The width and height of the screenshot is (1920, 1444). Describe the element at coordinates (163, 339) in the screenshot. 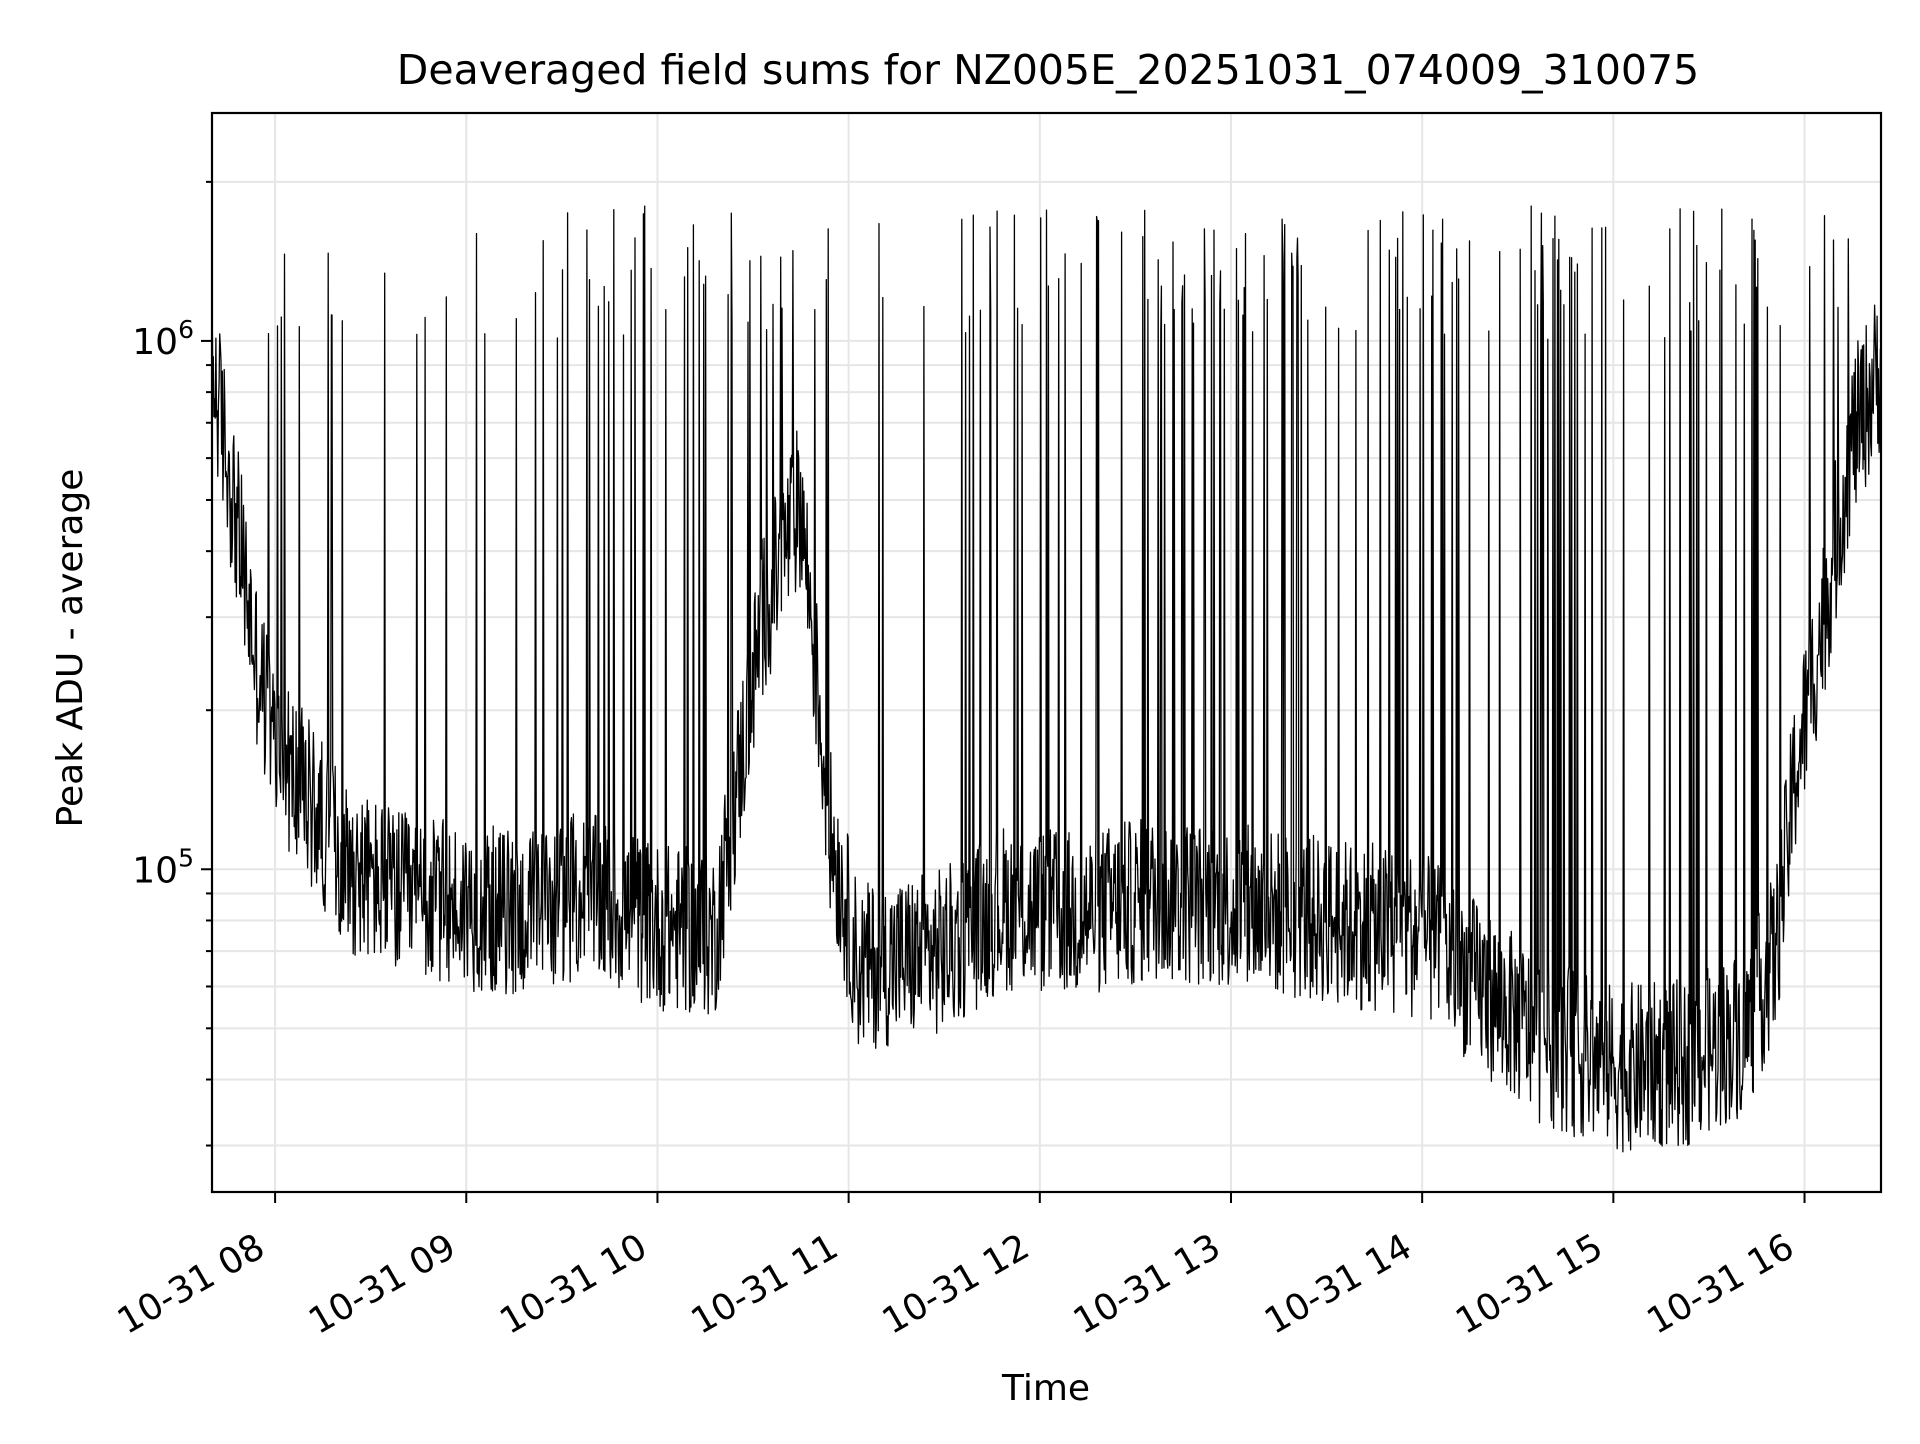

I see `y-tick-label: 10⁶` at that location.